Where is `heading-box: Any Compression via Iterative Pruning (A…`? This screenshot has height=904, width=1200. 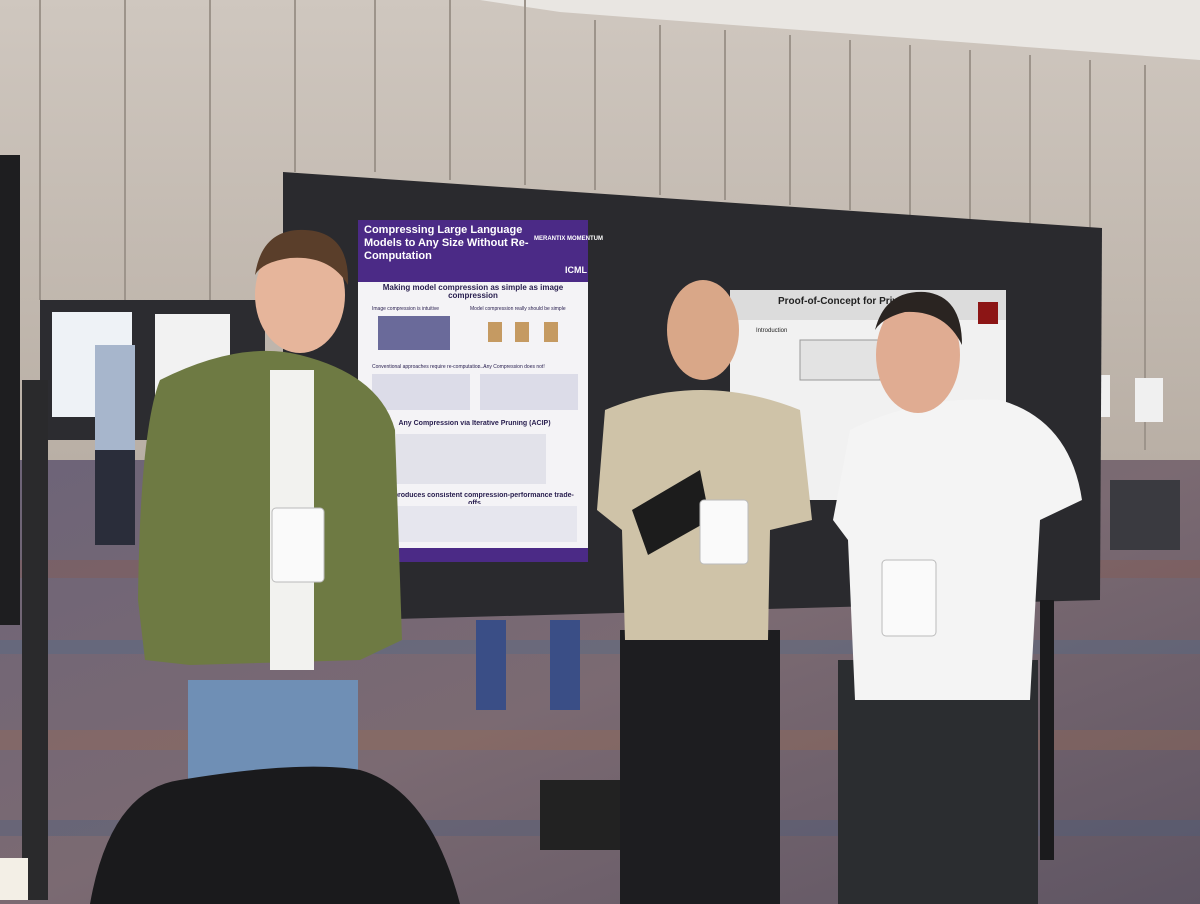
heading-box: Any Compression via Iterative Pruning (A… is located at coordinates (474, 423).